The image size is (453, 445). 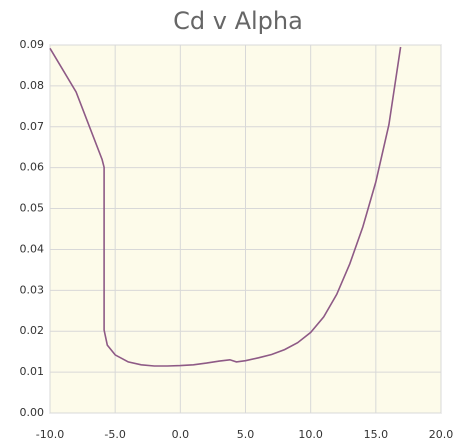 I want to click on x-tick-label: -10.0, so click(x=50, y=434).